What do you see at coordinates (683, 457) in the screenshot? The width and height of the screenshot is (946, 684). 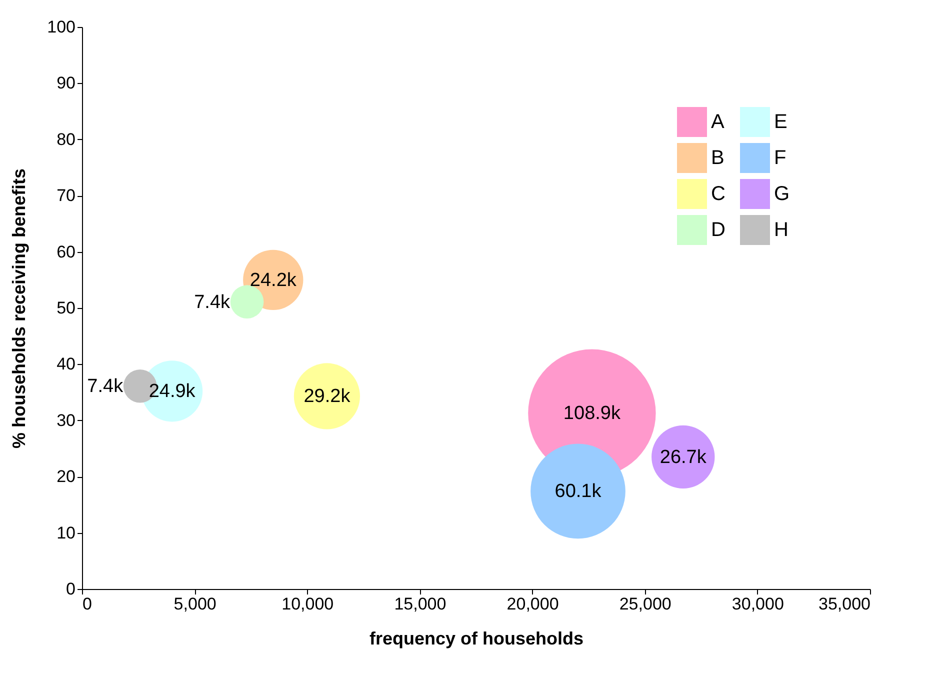 I see `annotation: 26.7k` at bounding box center [683, 457].